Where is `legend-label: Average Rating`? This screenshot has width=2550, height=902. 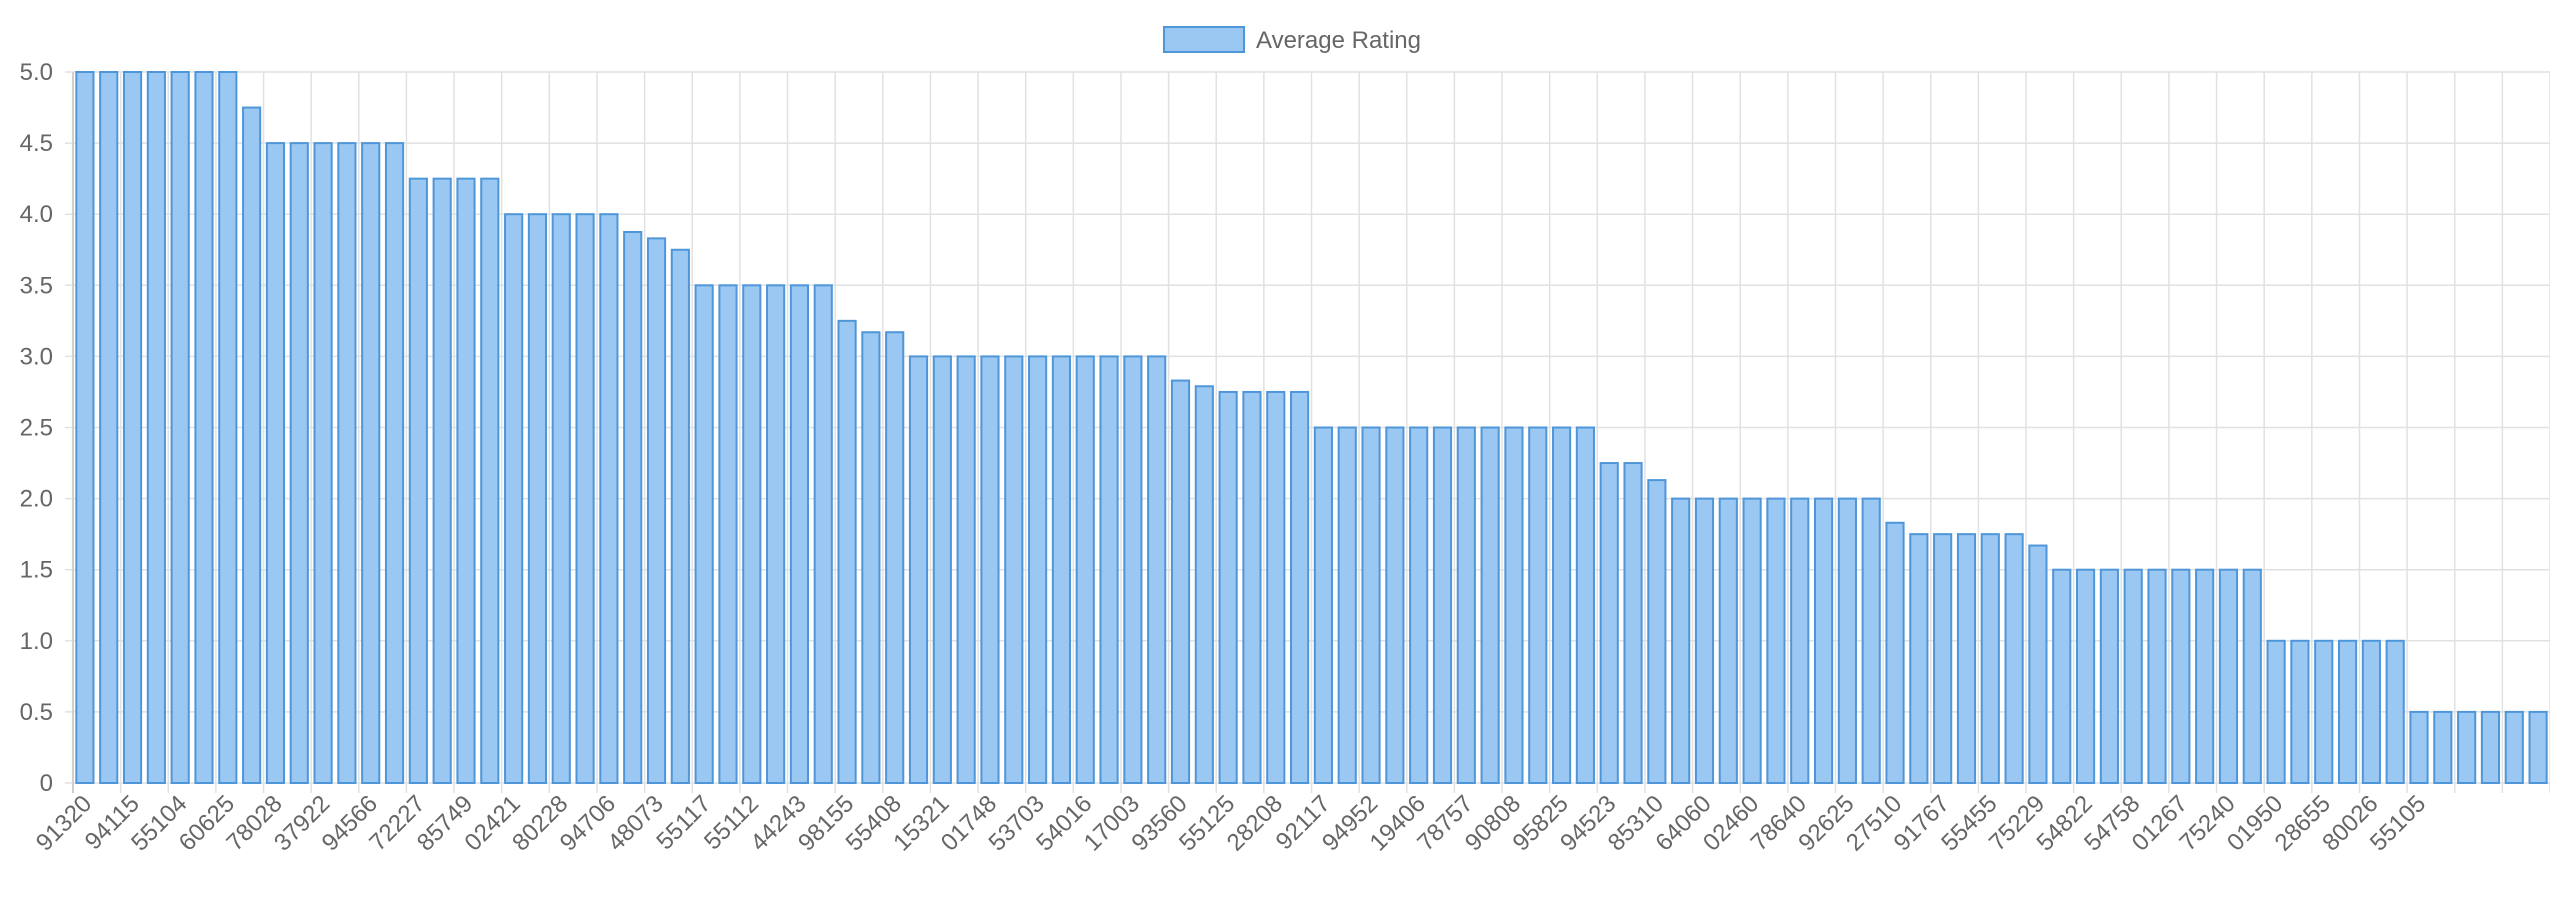 legend-label: Average Rating is located at coordinates (1338, 40).